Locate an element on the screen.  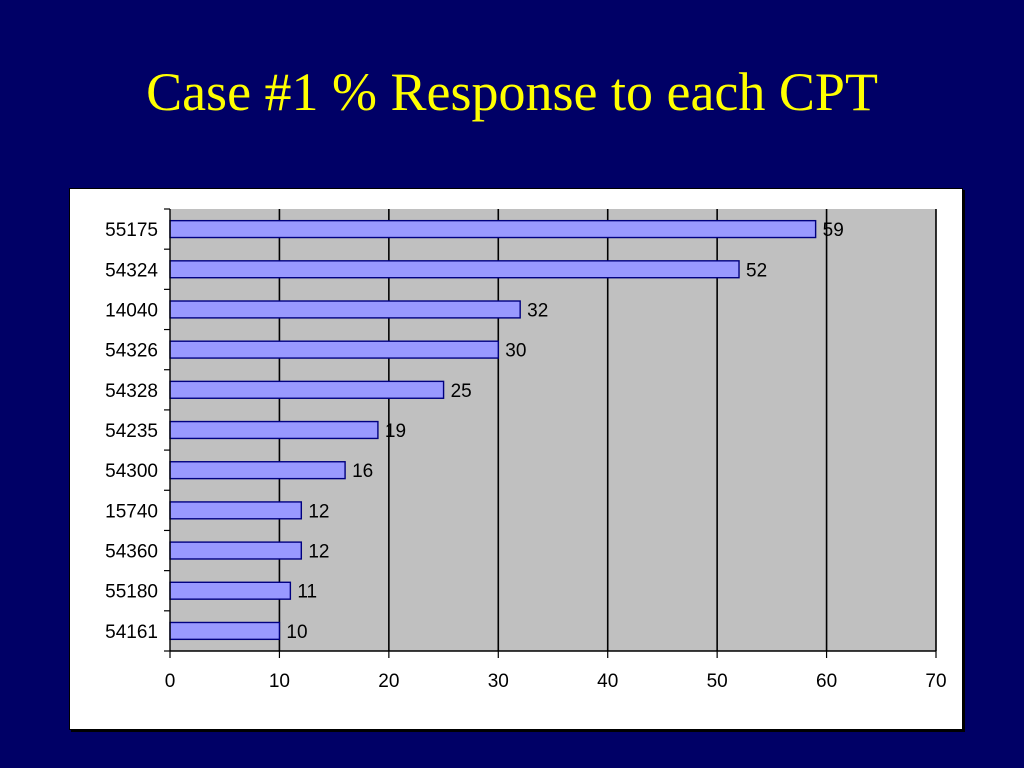
category-label: 55175 is located at coordinates (131, 230).